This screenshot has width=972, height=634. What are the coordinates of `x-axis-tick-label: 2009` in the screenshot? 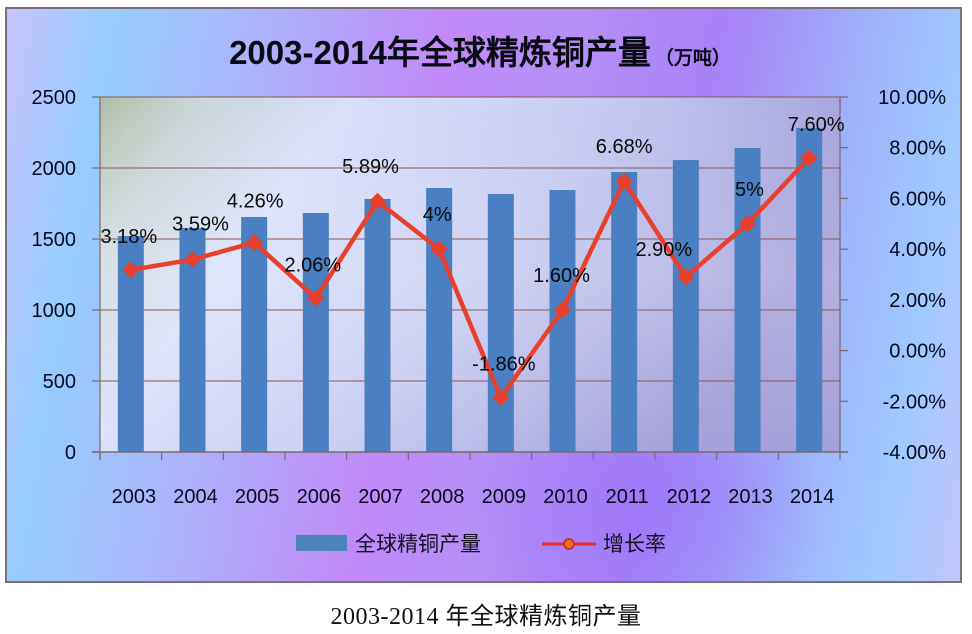 It's located at (504, 497).